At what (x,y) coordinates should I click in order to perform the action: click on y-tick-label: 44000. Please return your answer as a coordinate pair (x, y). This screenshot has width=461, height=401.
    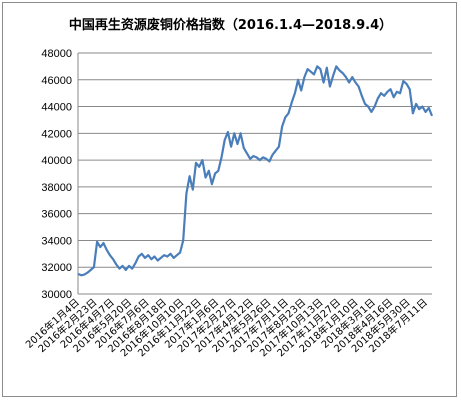
    Looking at the image, I should click on (56, 108).